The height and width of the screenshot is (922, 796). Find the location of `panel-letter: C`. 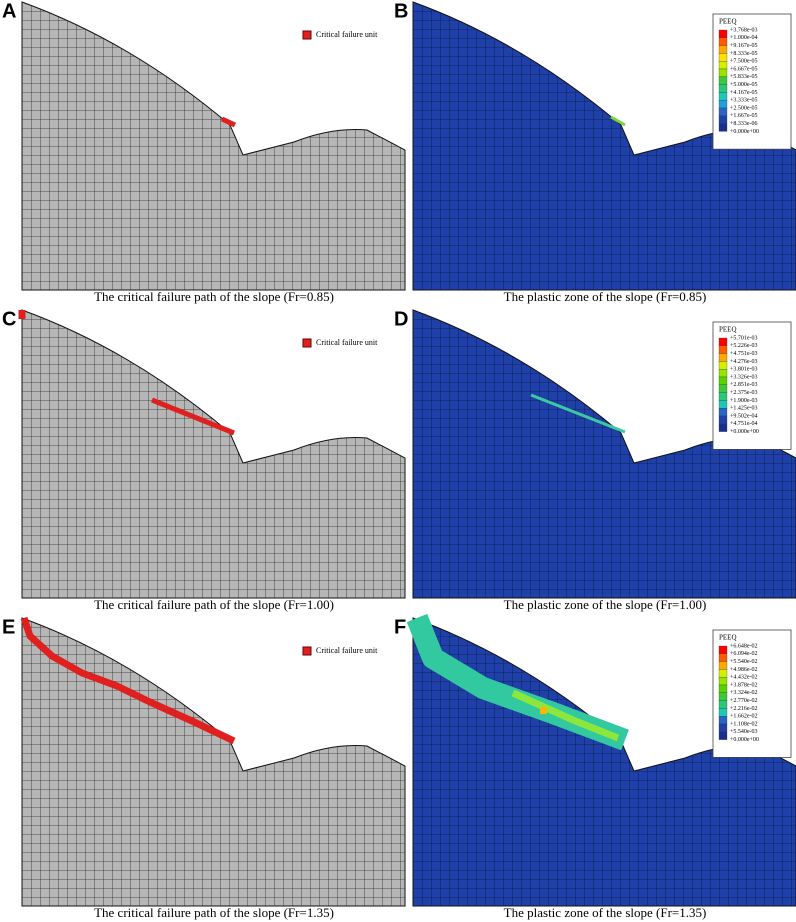

panel-letter: C is located at coordinates (9, 319).